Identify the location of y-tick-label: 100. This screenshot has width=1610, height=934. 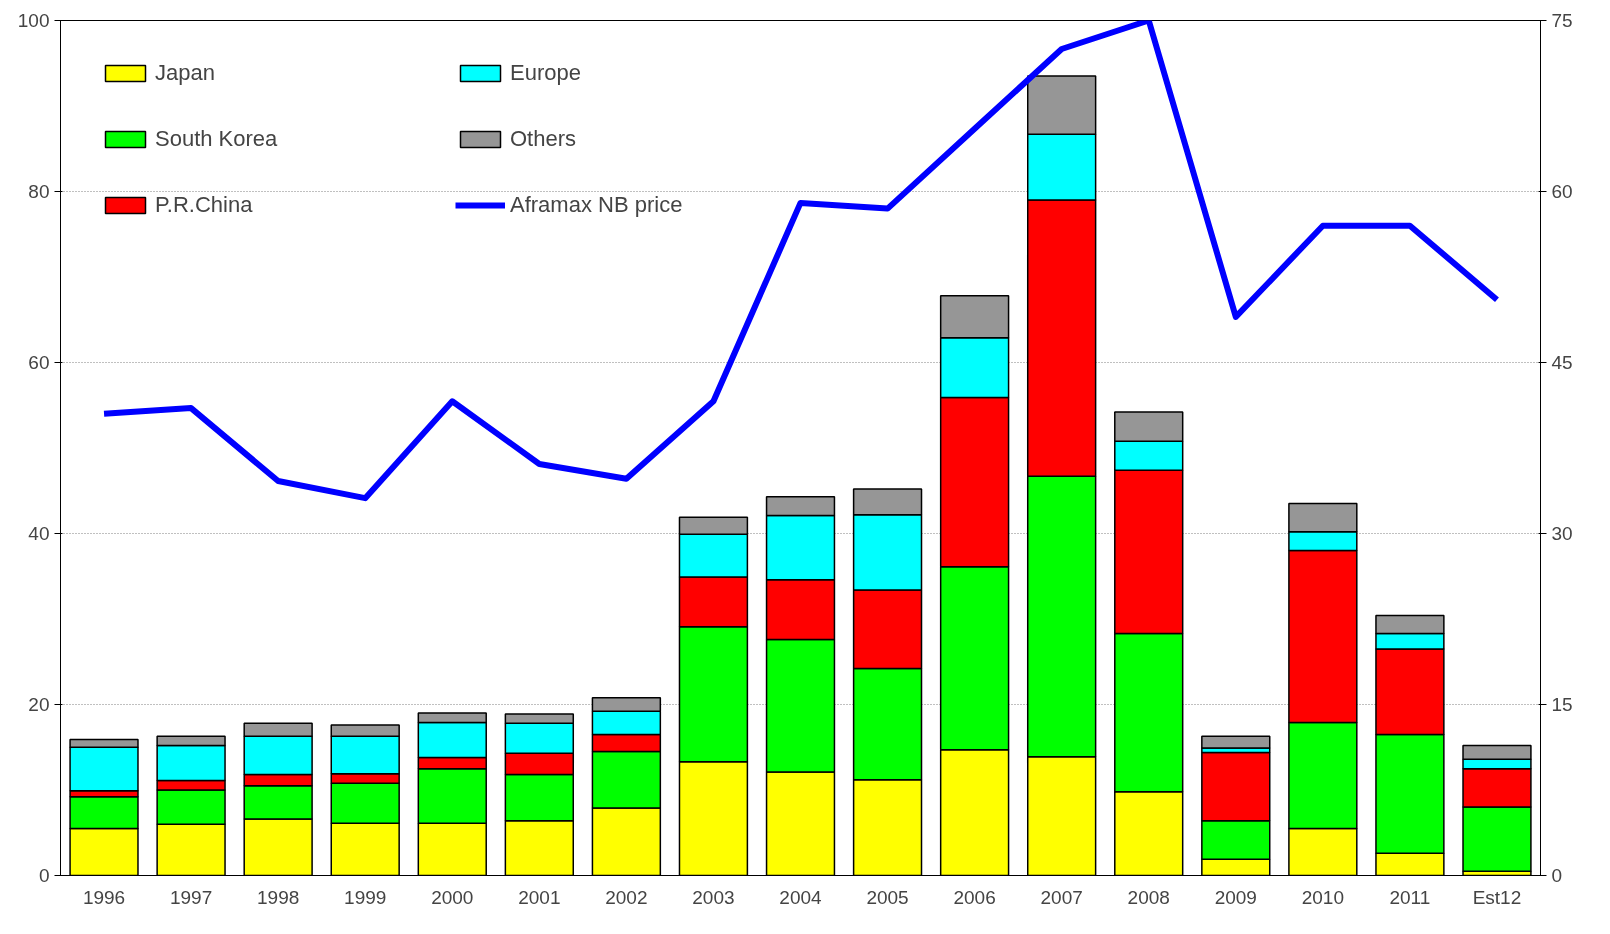
(33, 20).